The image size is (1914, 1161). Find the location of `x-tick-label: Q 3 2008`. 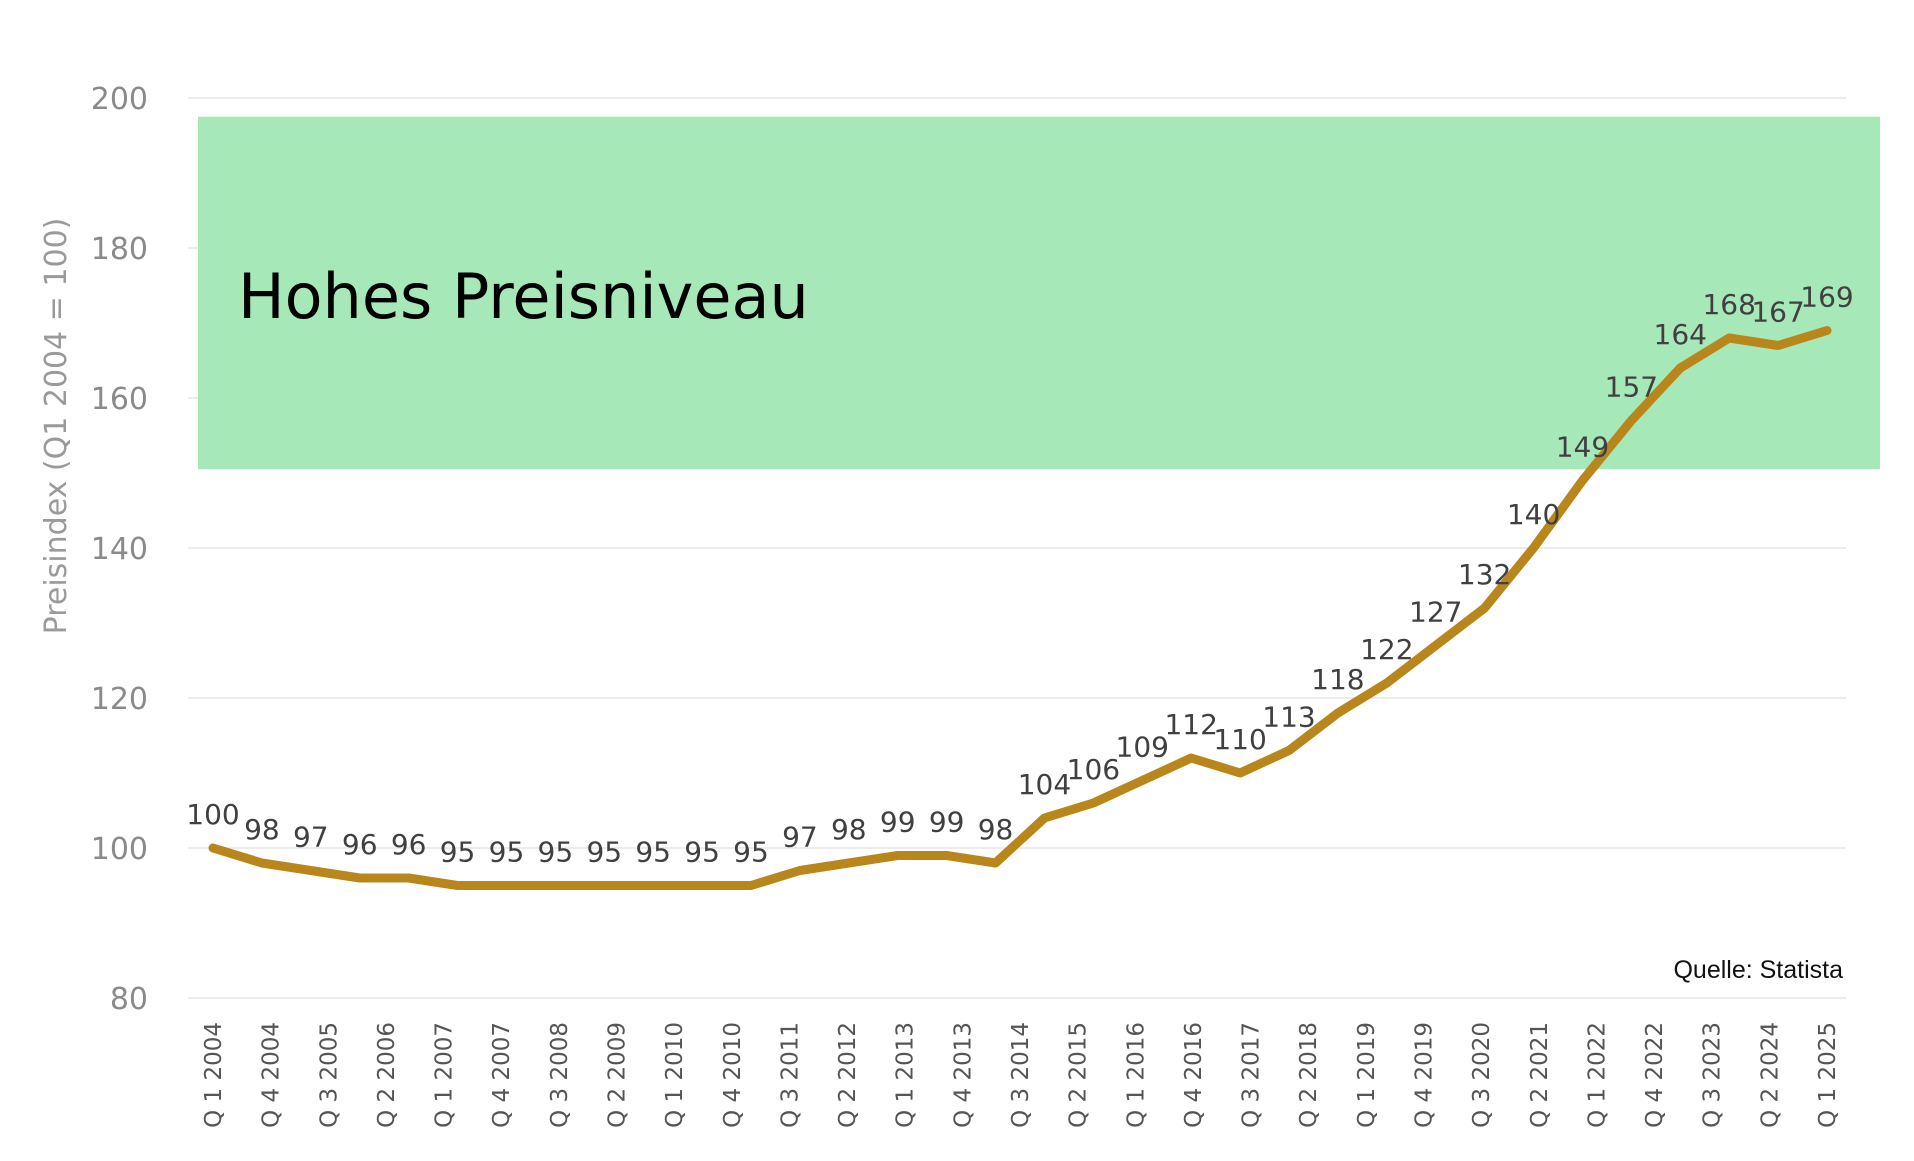

x-tick-label: Q 3 2008 is located at coordinates (560, 1075).